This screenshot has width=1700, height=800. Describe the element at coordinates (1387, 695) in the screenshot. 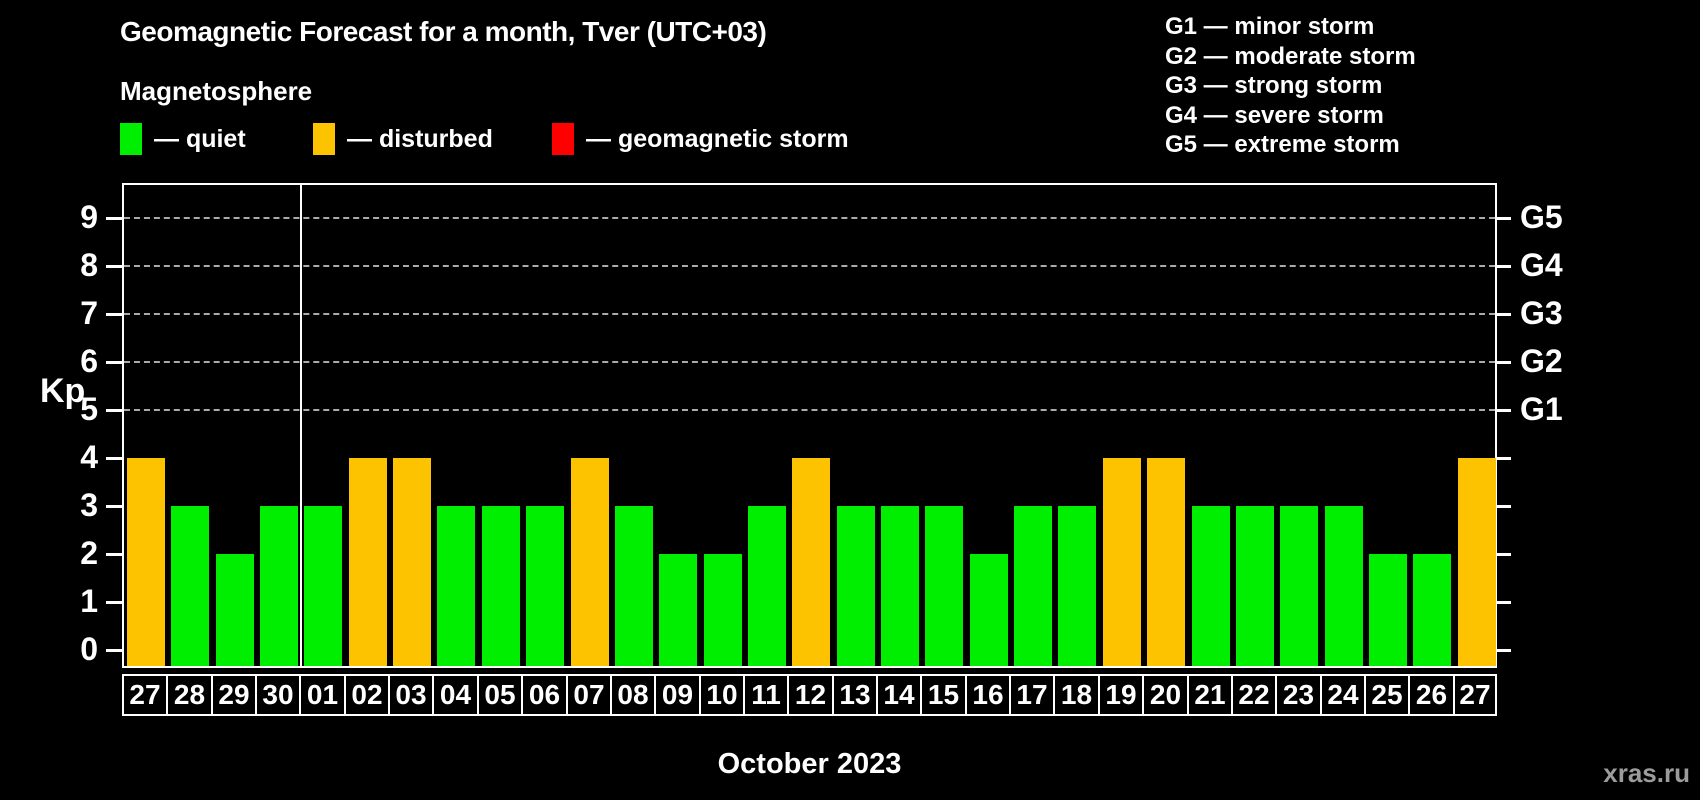

I see `x-axis-day-box: 25` at that location.